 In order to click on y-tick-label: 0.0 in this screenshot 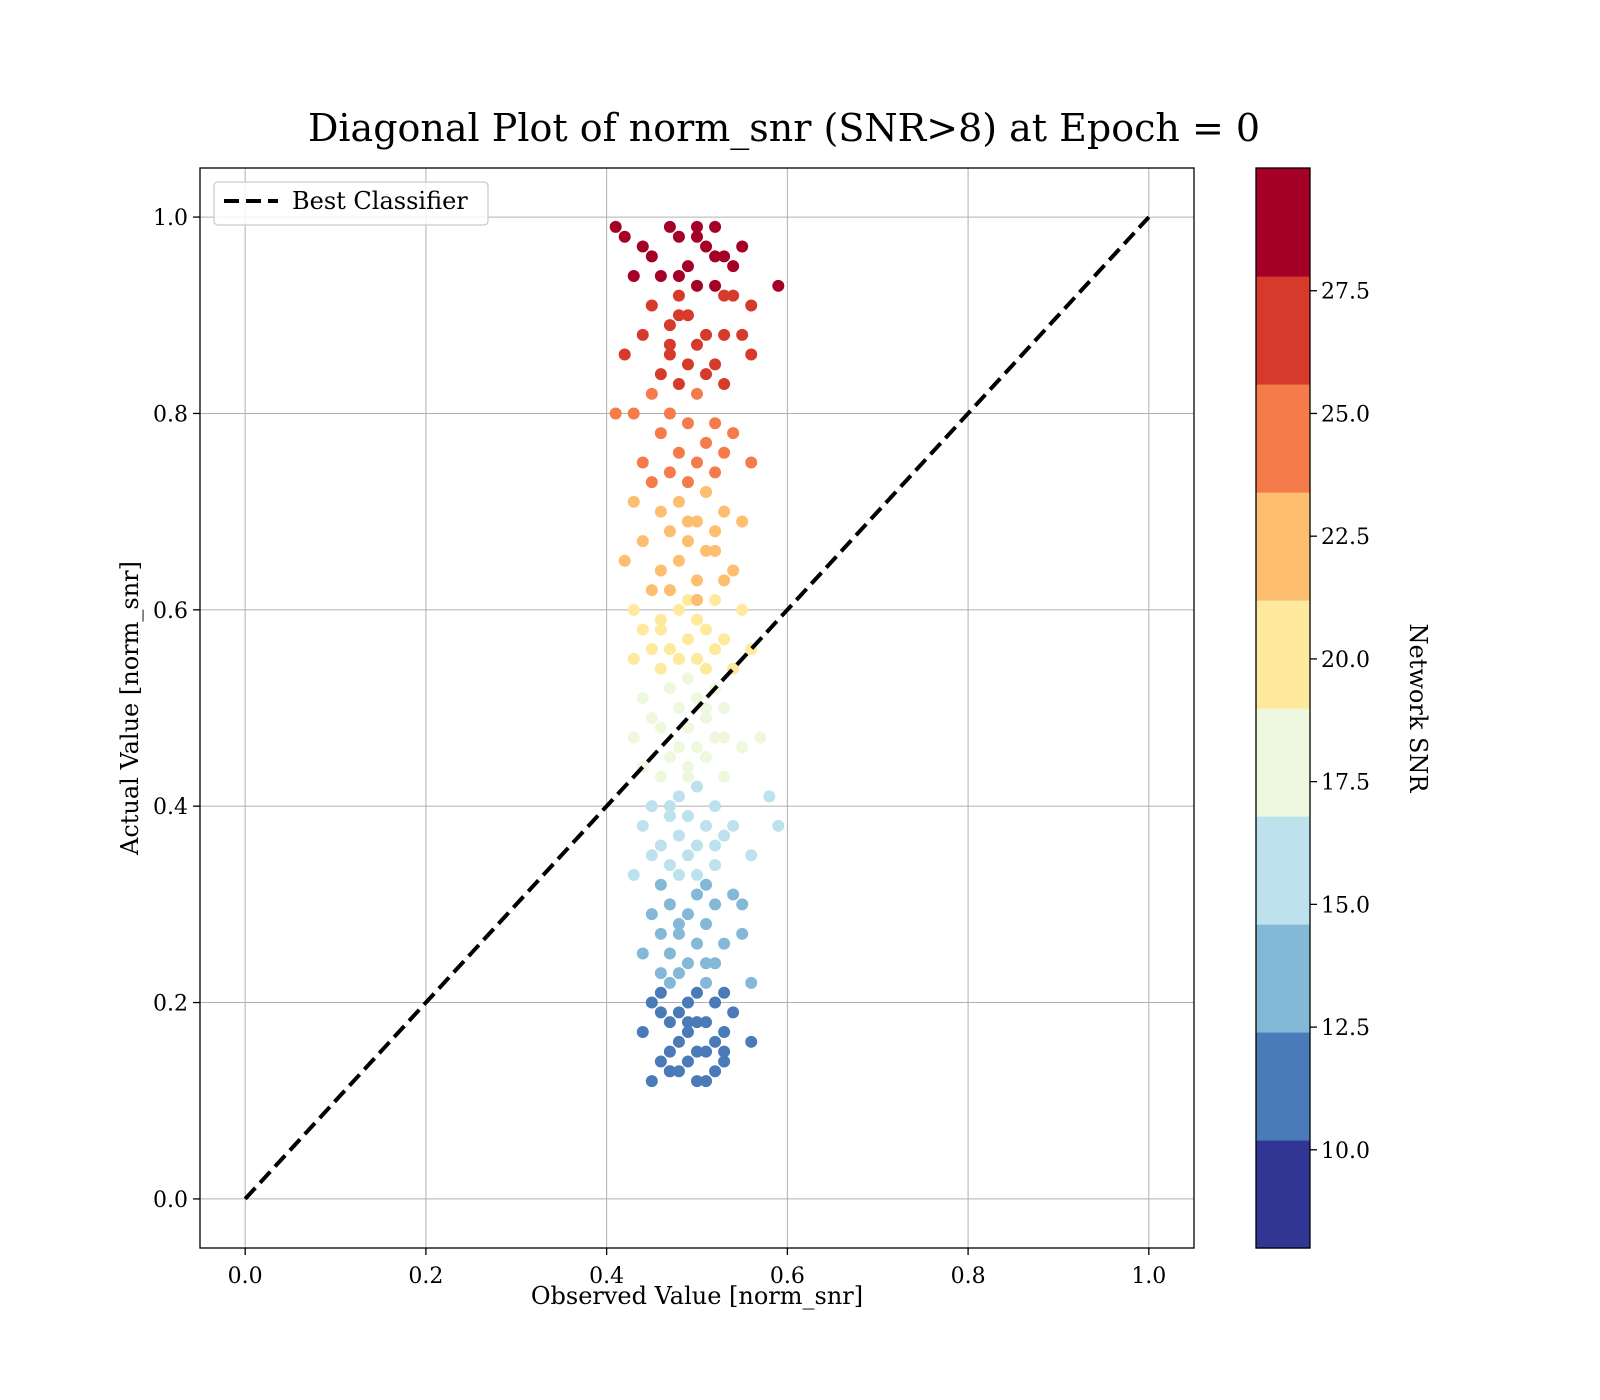, I will do `click(170, 1200)`.